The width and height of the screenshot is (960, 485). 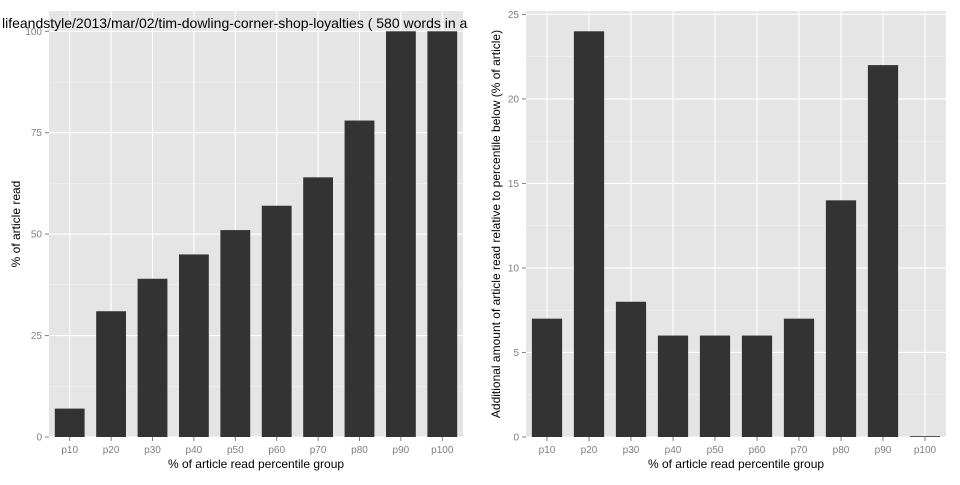 What do you see at coordinates (37, 133) in the screenshot?
I see `y-tick-label: 75` at bounding box center [37, 133].